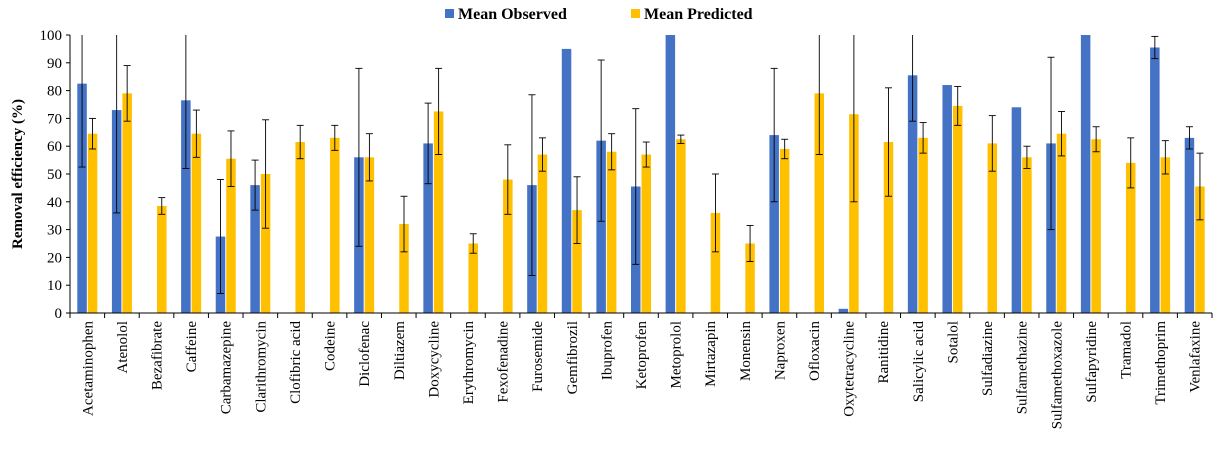  What do you see at coordinates (612, 152) in the screenshot?
I see `error-bar-predicted-ibuprofen` at bounding box center [612, 152].